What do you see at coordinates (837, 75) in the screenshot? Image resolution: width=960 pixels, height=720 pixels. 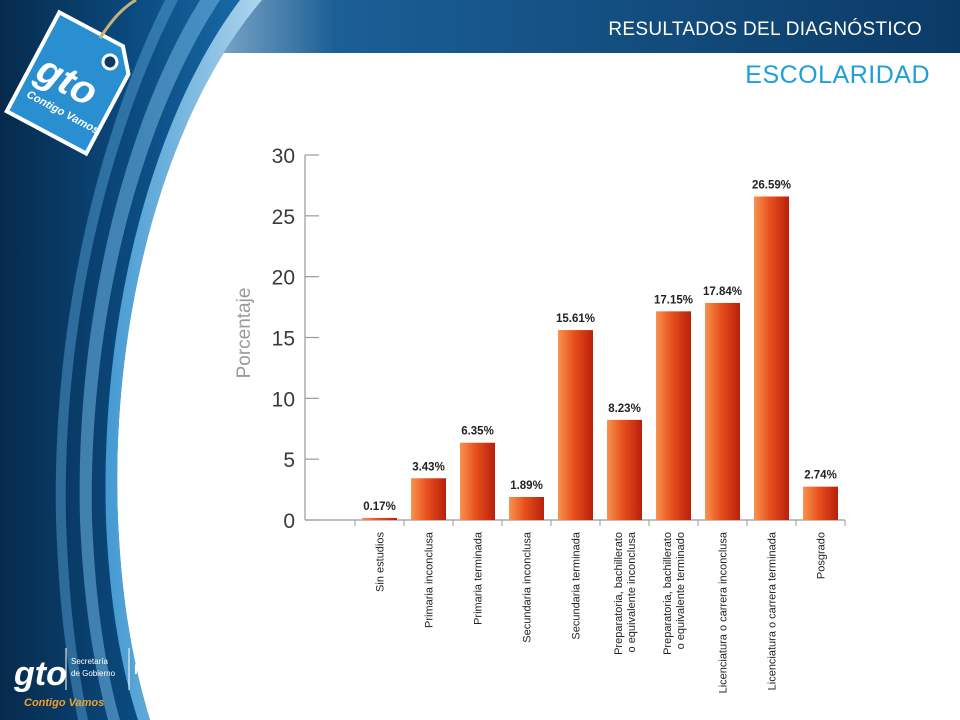 I see `page-subtitle: ESCOLARIDAD` at bounding box center [837, 75].